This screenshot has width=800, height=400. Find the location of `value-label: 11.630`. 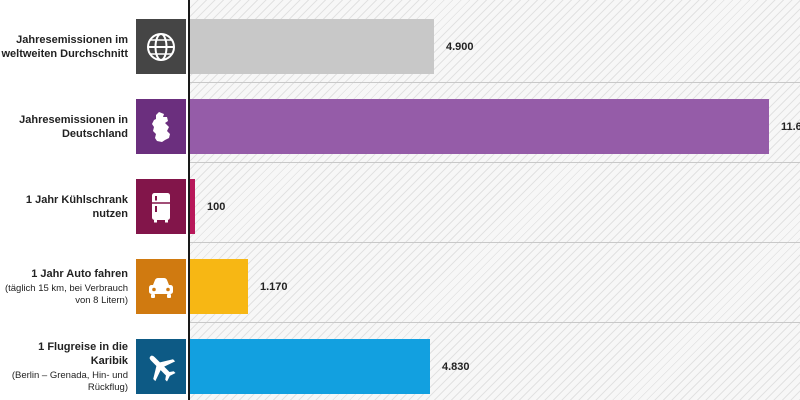

value-label: 11.630 is located at coordinates (790, 127).